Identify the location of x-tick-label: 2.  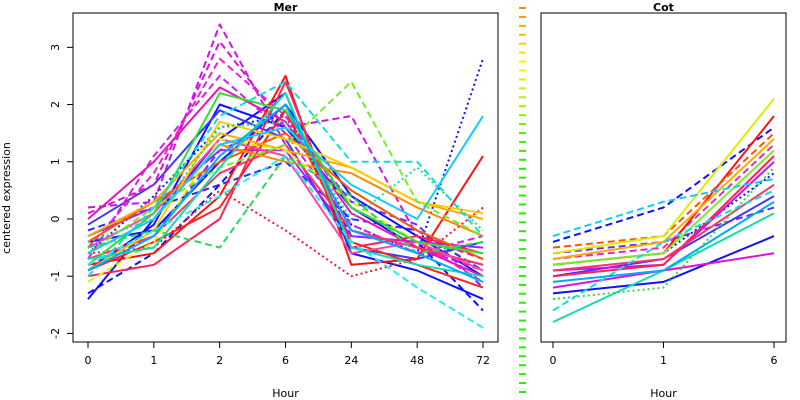
(219, 360).